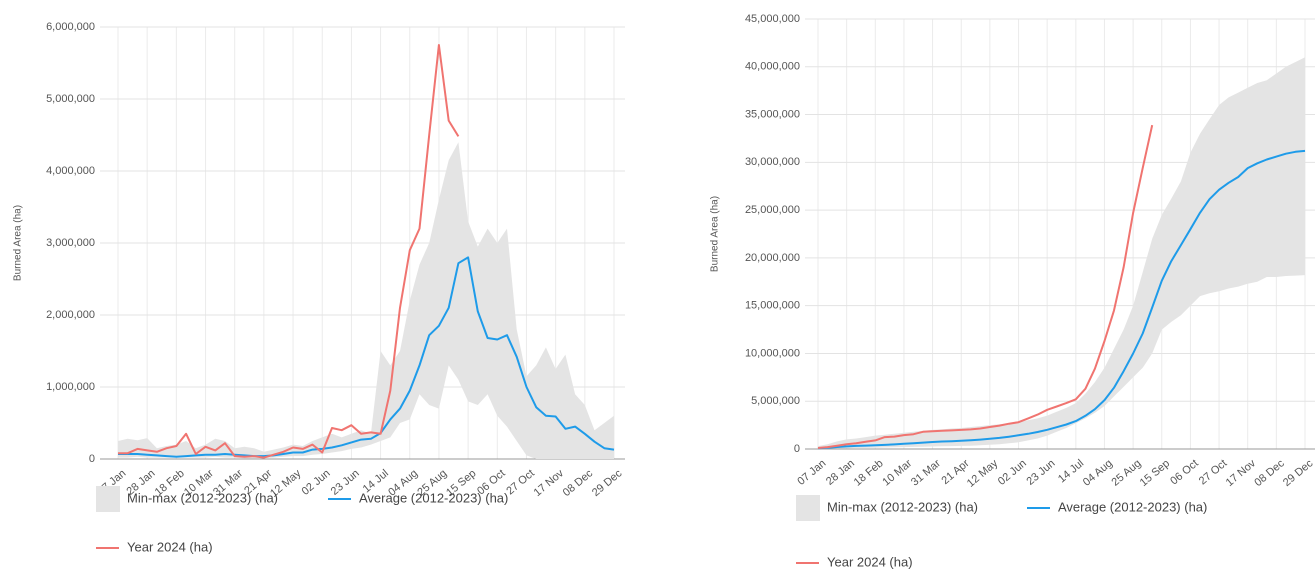  What do you see at coordinates (1155, 473) in the screenshot?
I see `x-tick-label: 15 Sep` at bounding box center [1155, 473].